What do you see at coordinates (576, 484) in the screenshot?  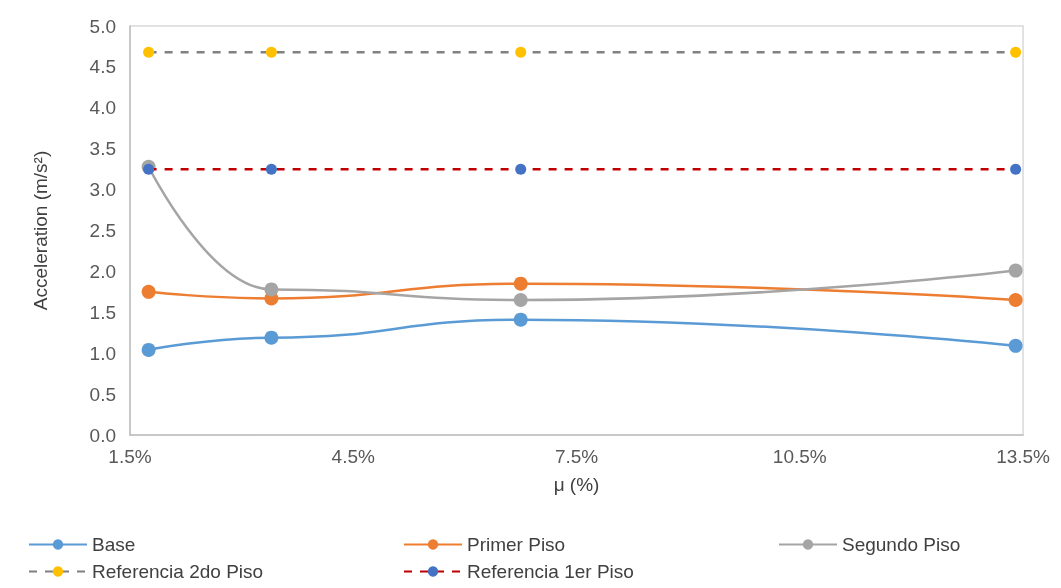 I see `x-axis-title: μ (%)` at bounding box center [576, 484].